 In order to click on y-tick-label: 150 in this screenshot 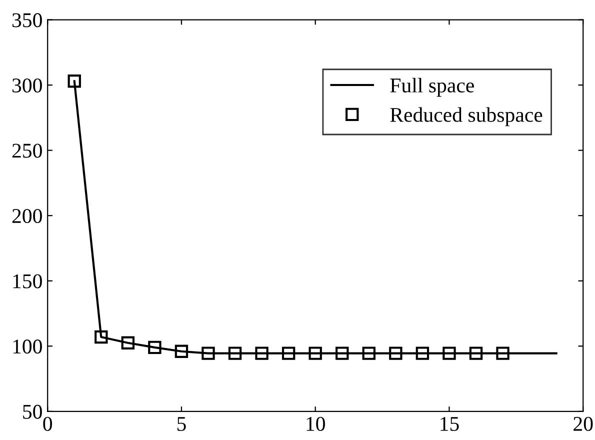, I will do `click(27, 281)`.